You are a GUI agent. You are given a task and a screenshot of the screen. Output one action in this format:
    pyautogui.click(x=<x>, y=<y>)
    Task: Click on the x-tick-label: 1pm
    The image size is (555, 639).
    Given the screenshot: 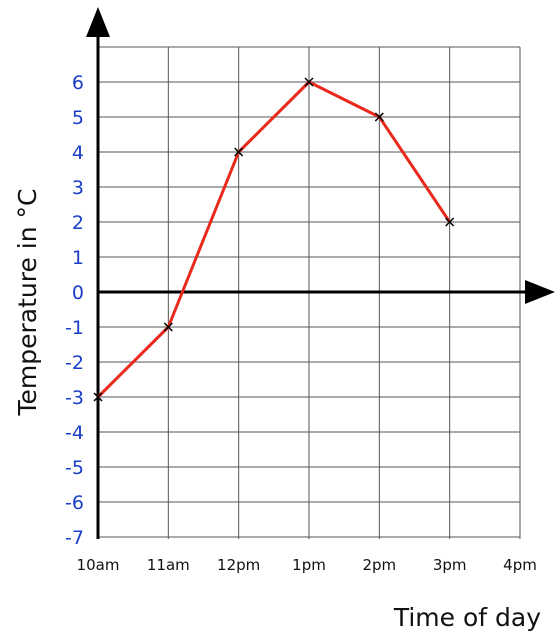 What is the action you would take?
    pyautogui.click(x=309, y=565)
    